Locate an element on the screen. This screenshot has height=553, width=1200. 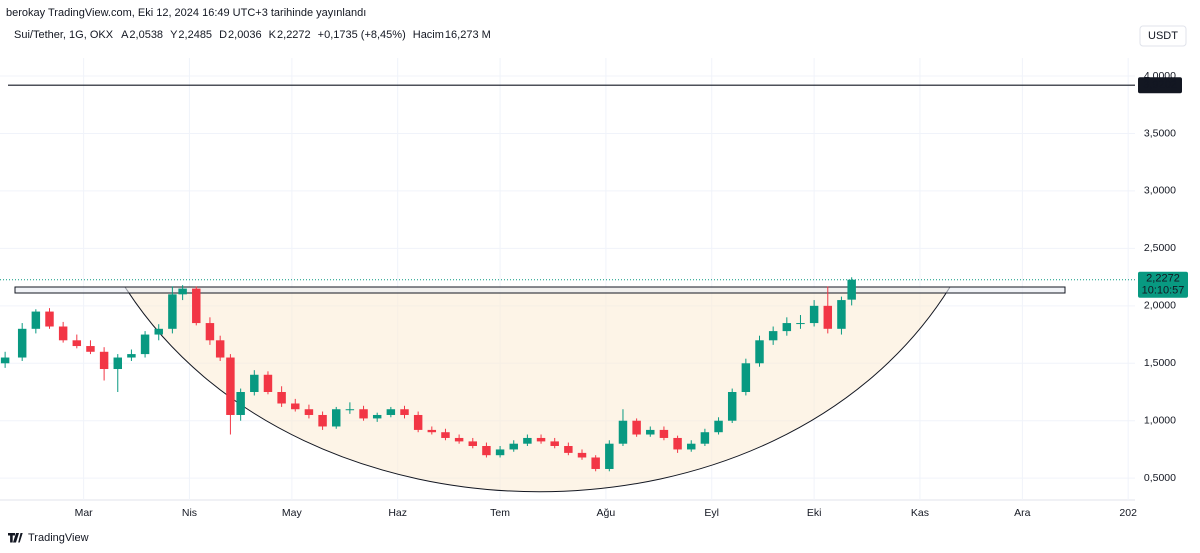
ohlc-value: 2,2272 is located at coordinates (294, 35).